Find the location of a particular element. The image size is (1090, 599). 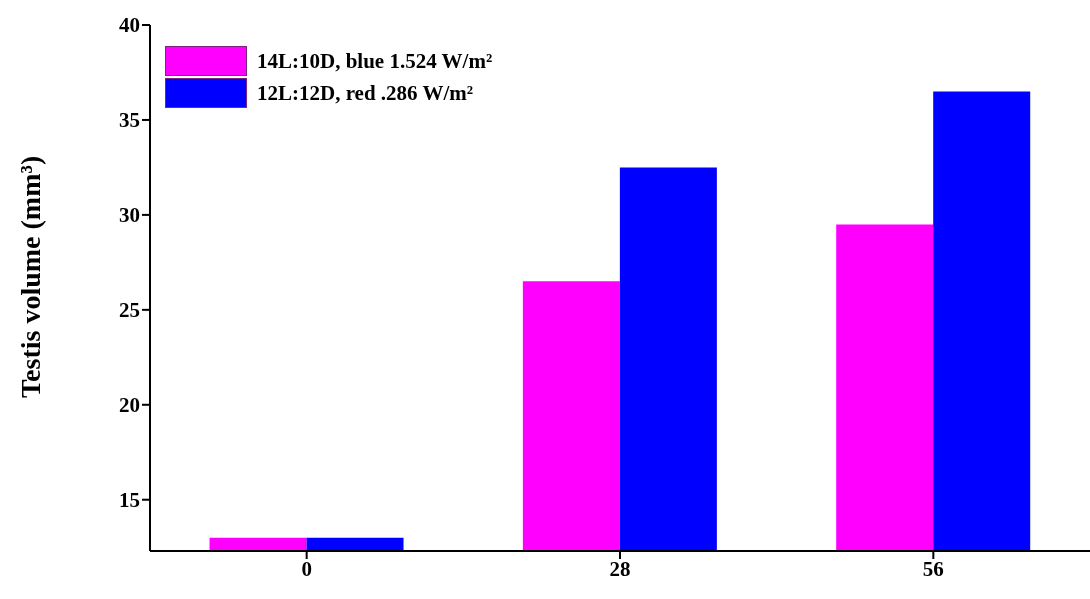

y-tick-label: 25 is located at coordinates (129, 310).